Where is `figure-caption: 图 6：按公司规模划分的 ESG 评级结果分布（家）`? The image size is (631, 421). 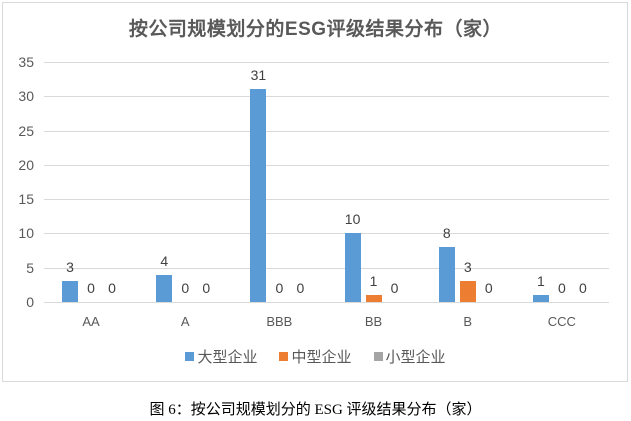
figure-caption: 图 6：按公司规模划分的 ESG 评级结果分布（家） is located at coordinates (315, 410).